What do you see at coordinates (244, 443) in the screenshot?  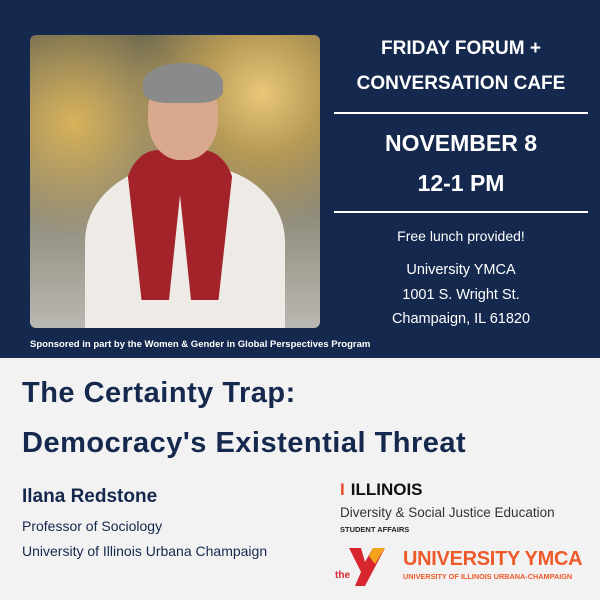 I see `talk-title-line2: Democracy's Existential Threat` at bounding box center [244, 443].